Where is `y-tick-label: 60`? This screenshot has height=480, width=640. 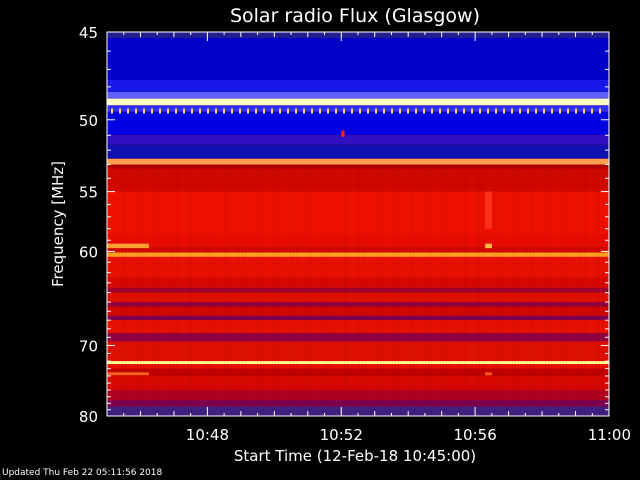
y-tick-label: 60 is located at coordinates (88, 252).